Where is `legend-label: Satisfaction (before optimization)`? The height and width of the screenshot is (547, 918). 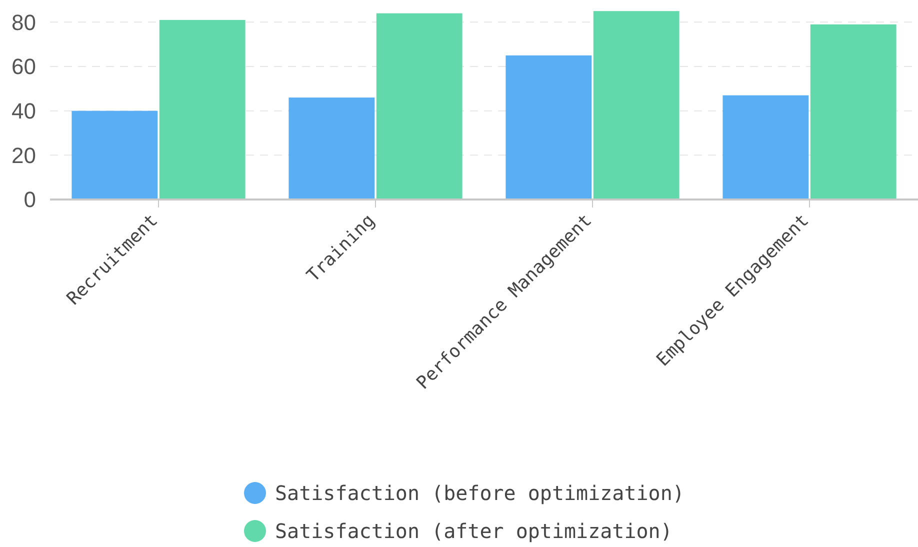
legend-label: Satisfaction (before optimization) is located at coordinates (479, 493).